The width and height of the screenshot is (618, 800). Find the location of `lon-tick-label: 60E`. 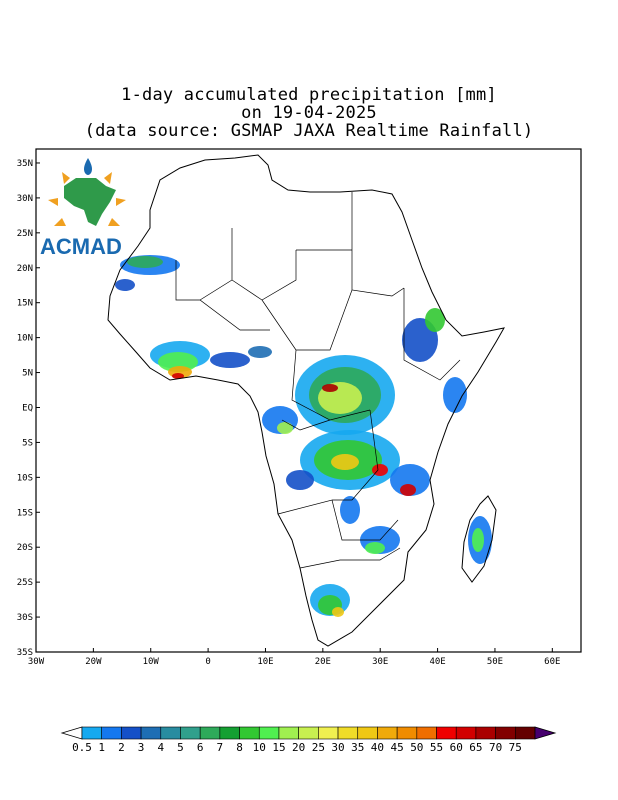

lon-tick-label: 60E is located at coordinates (552, 662).